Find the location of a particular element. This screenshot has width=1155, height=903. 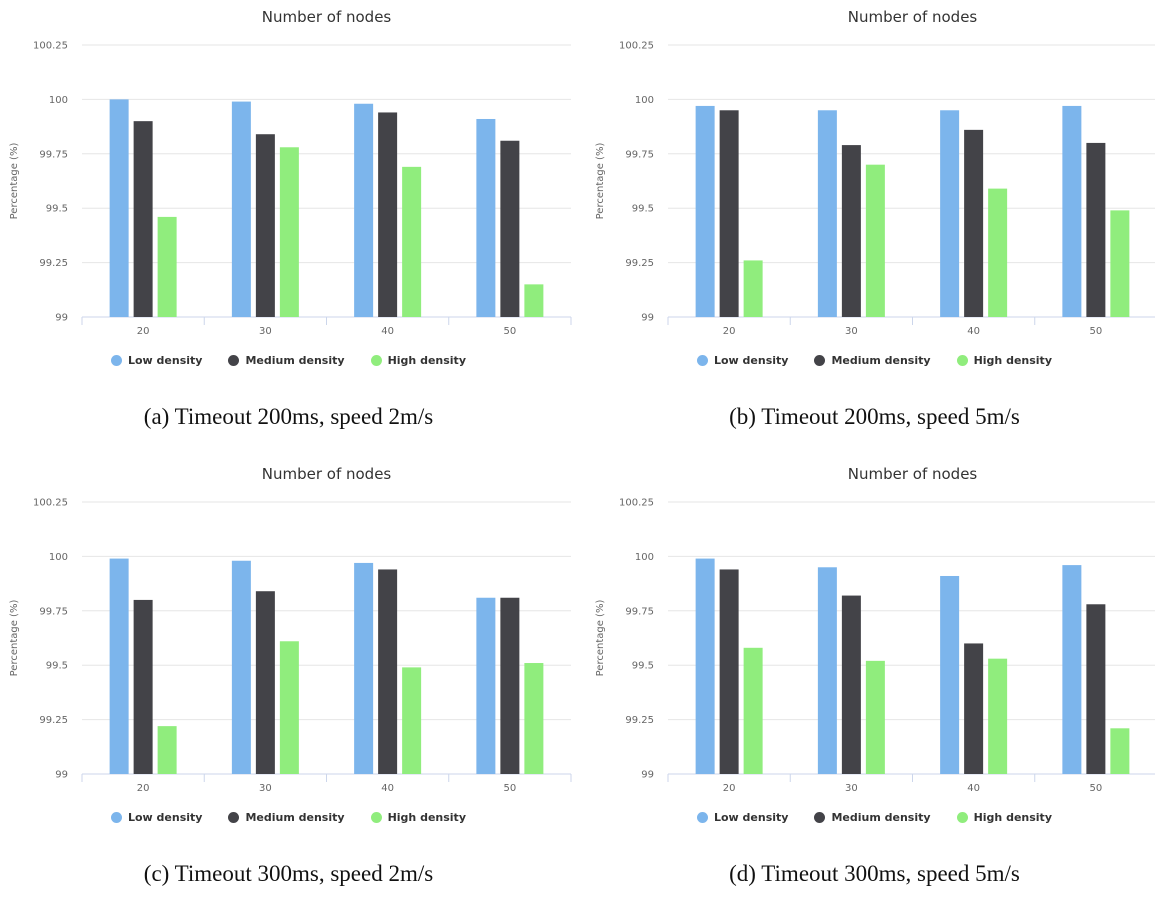

figure-caption: (c) Timeout 300ms, speed 2m/s is located at coordinates (288, 873).